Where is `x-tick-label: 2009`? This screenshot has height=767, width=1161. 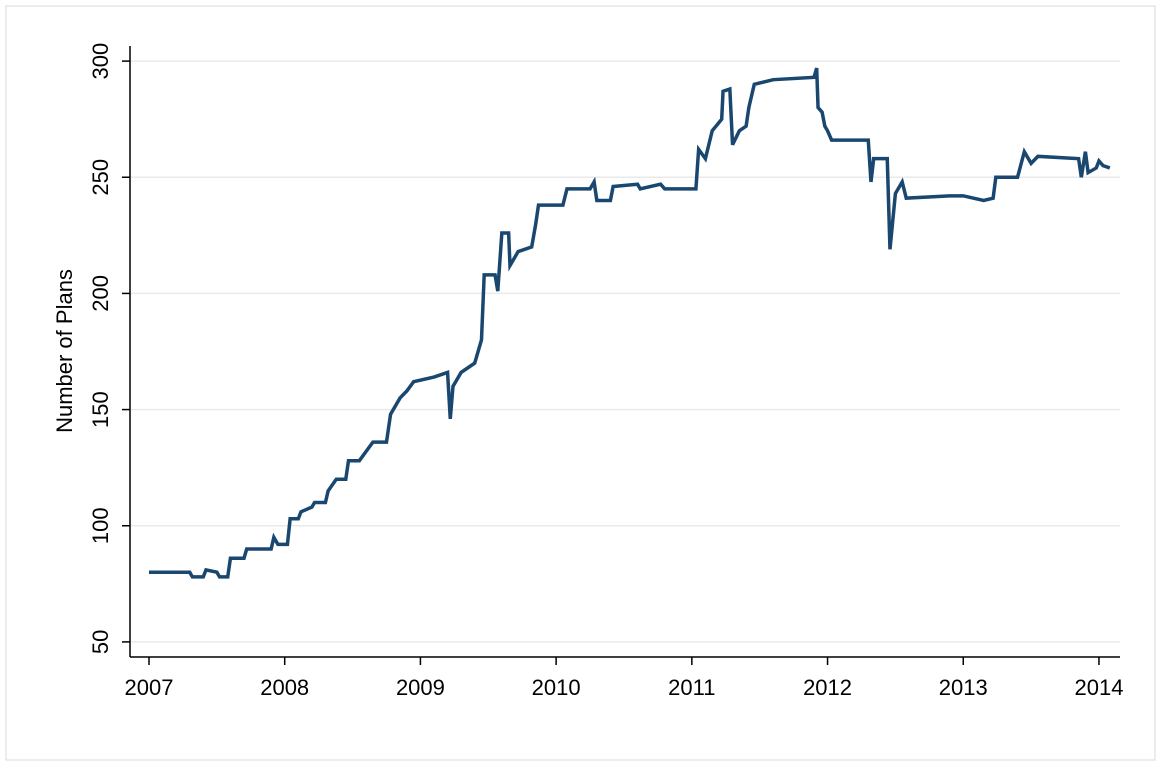 x-tick-label: 2009 is located at coordinates (420, 687).